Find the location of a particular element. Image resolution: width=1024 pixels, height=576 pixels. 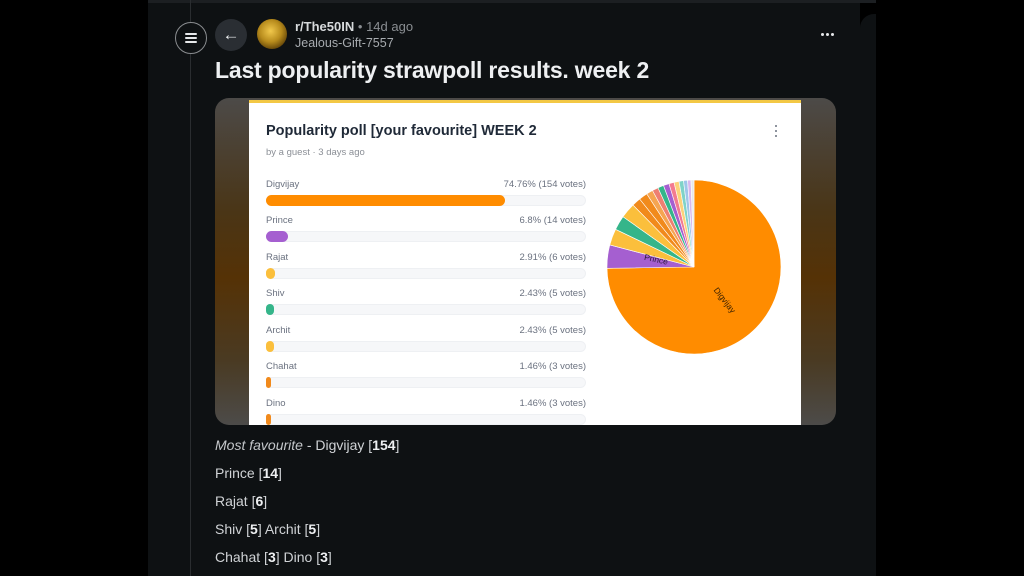

right-panel-edge is located at coordinates (868, 295).